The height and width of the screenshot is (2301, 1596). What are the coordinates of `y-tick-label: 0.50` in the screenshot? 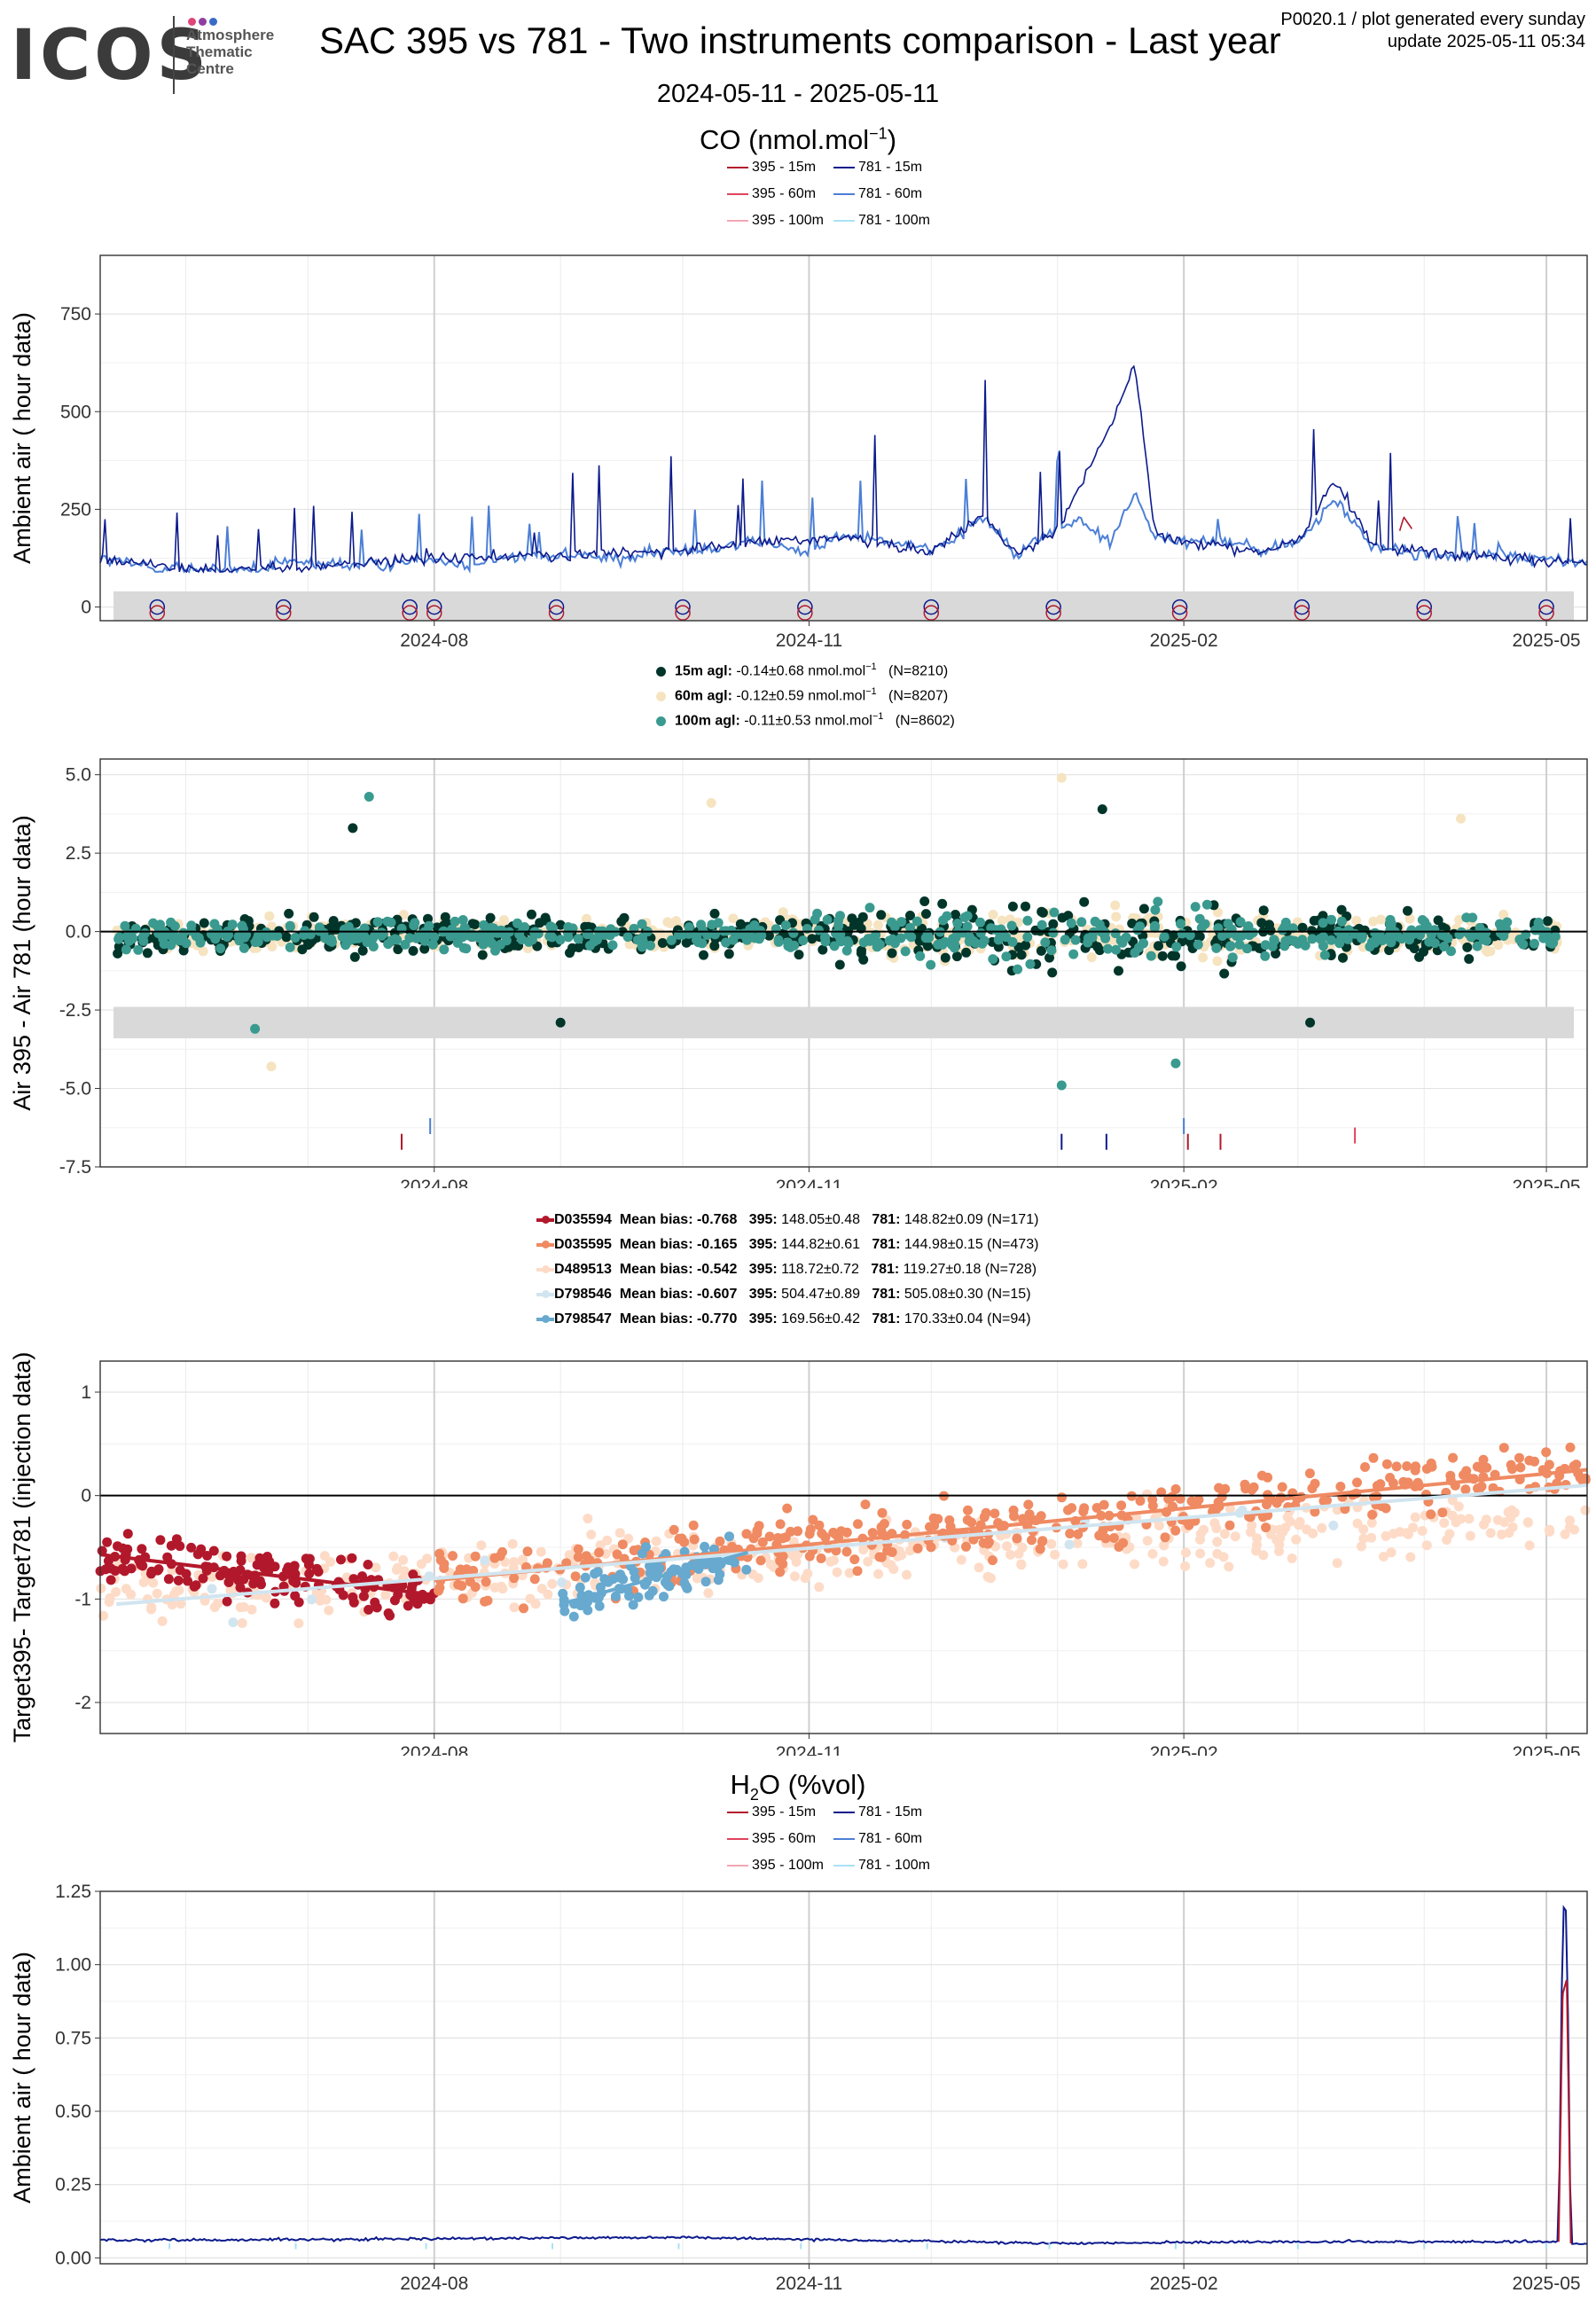 It's located at (73, 2111).